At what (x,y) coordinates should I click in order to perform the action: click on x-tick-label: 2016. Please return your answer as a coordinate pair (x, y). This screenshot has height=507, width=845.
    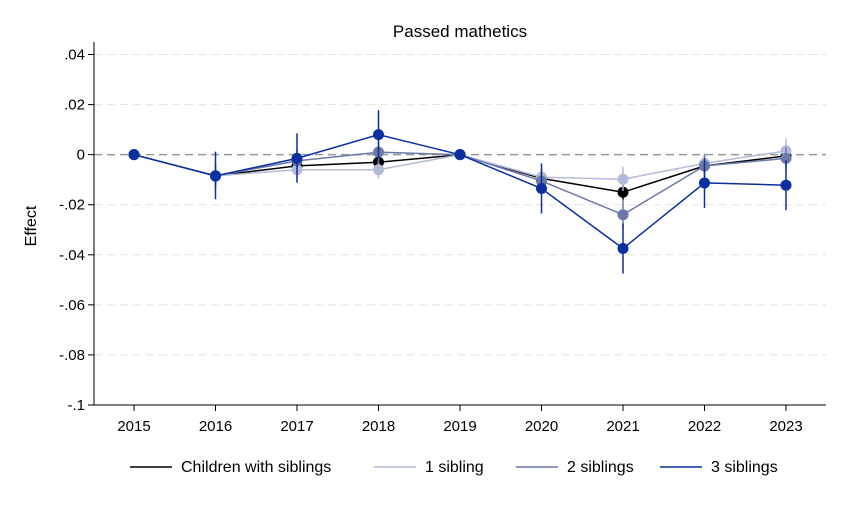
    Looking at the image, I should click on (215, 426).